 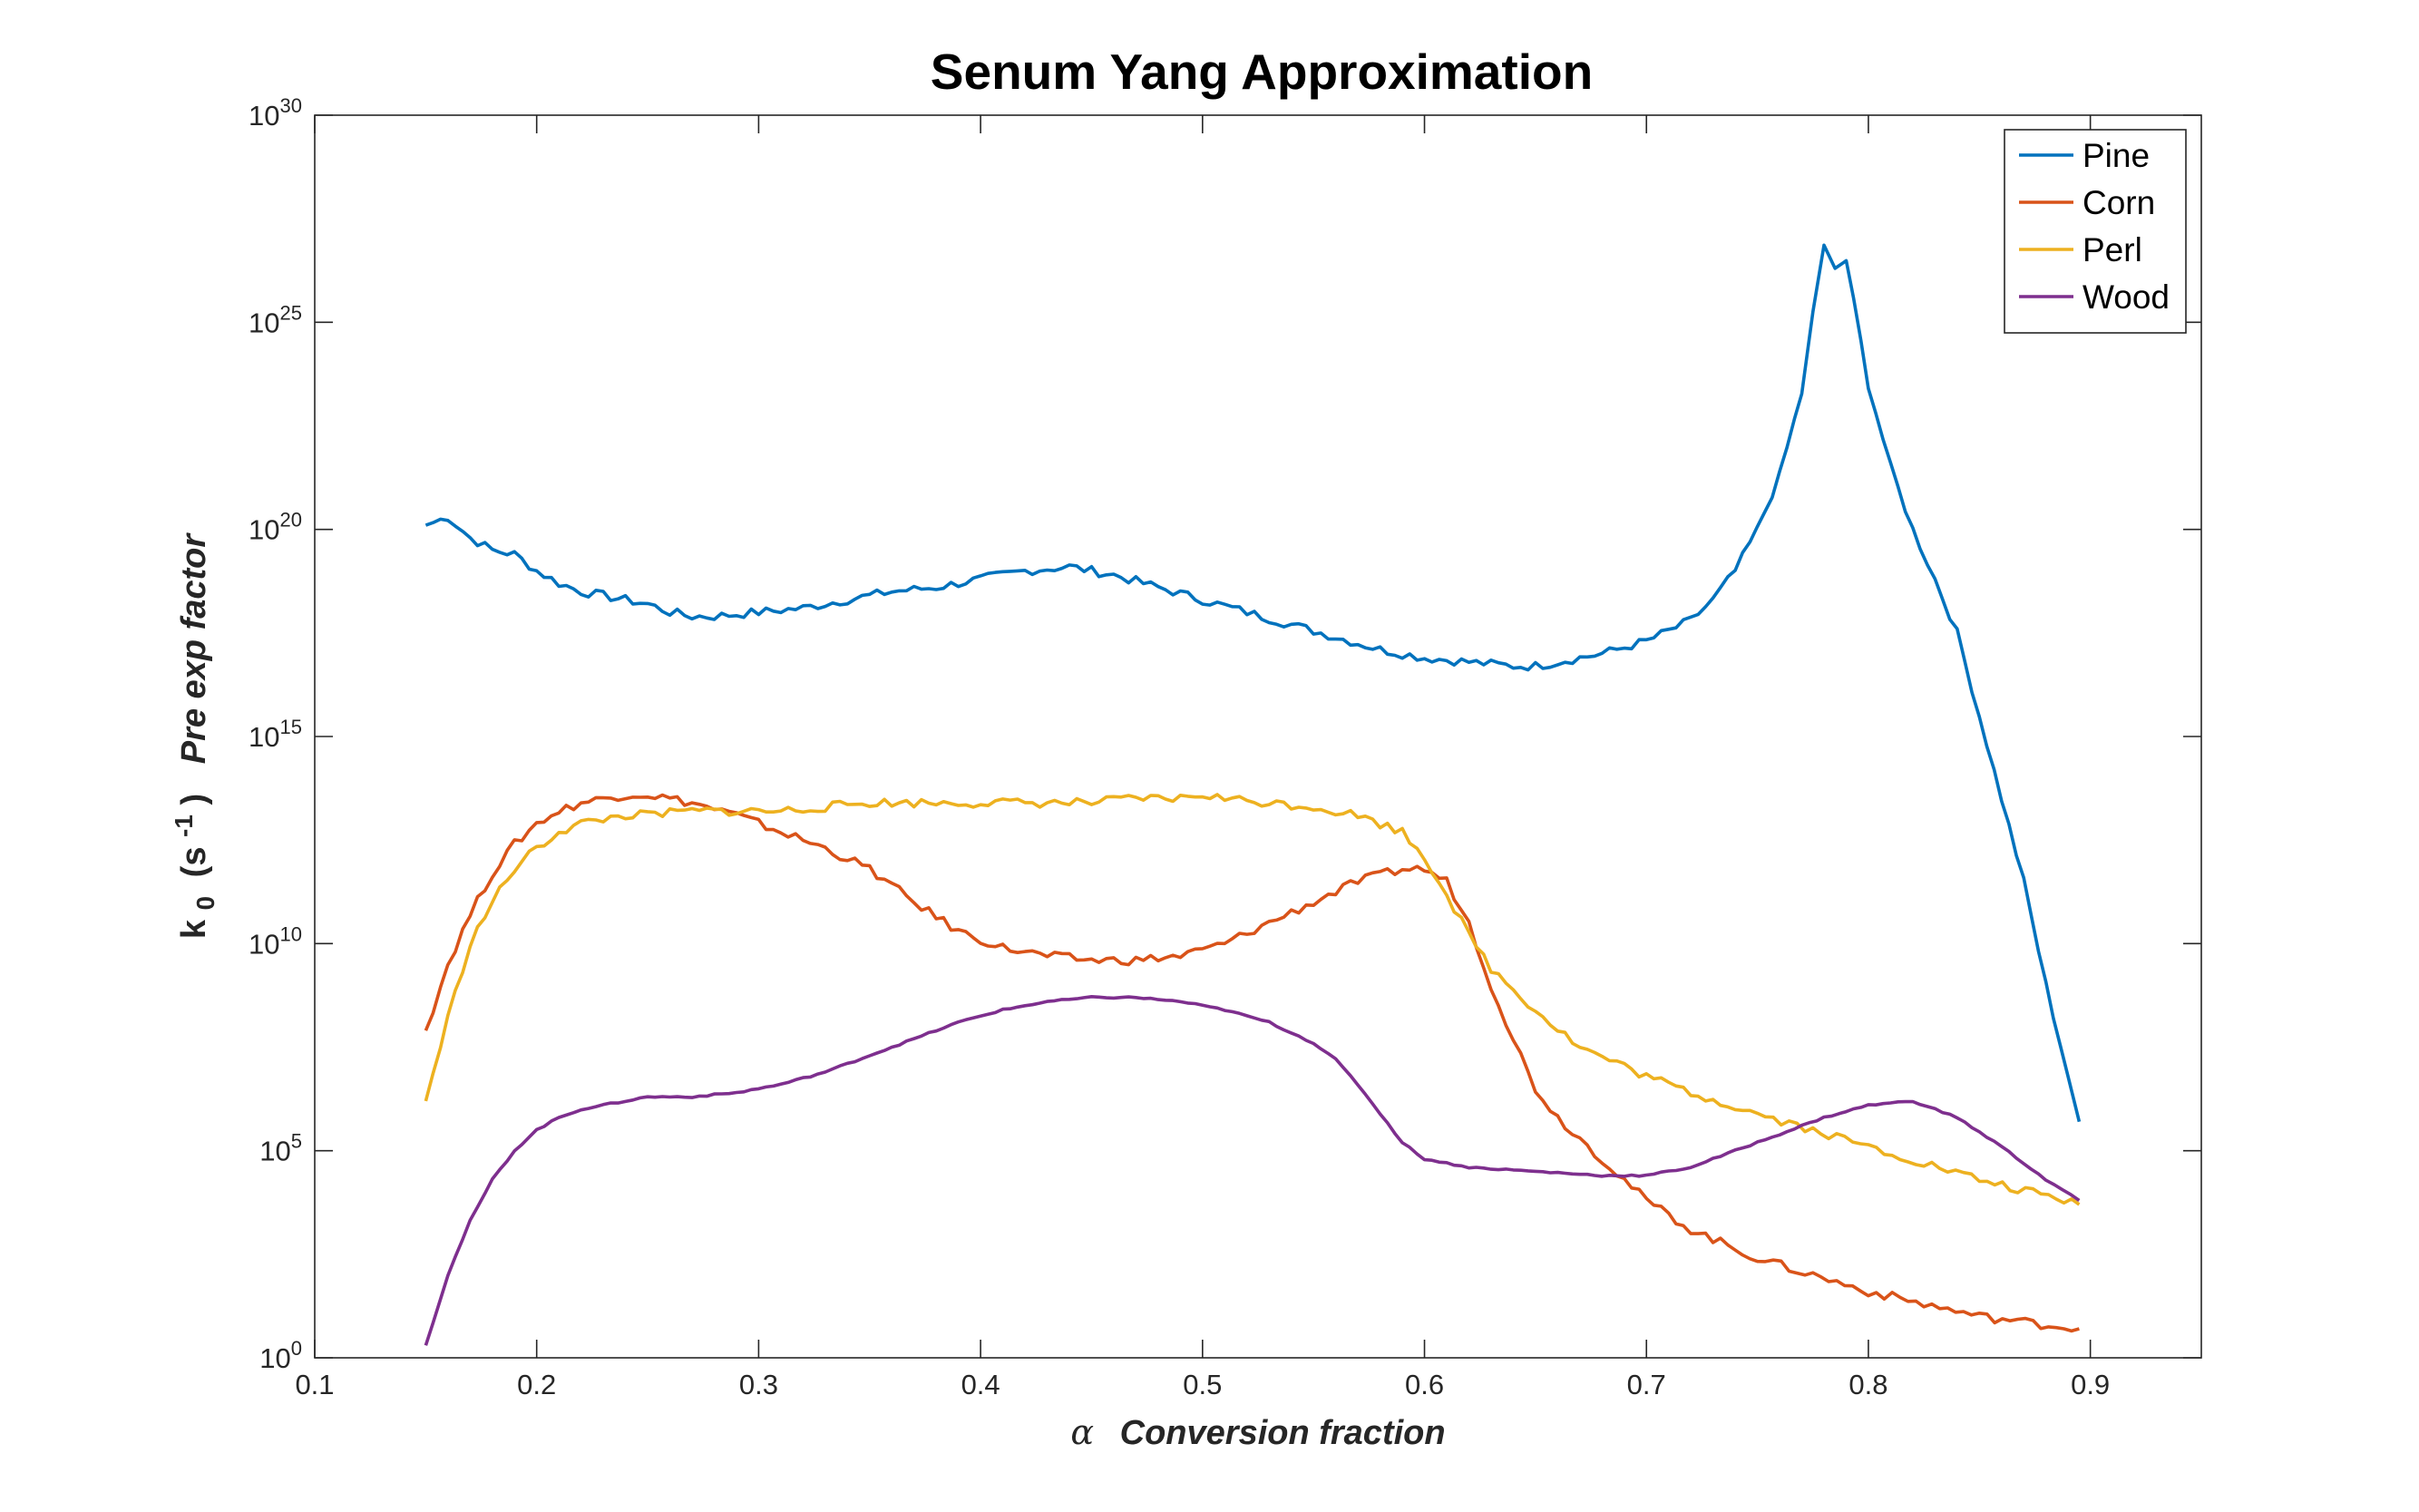 What do you see at coordinates (1262, 72) in the screenshot?
I see `chart-title: Senum Yang Approximation` at bounding box center [1262, 72].